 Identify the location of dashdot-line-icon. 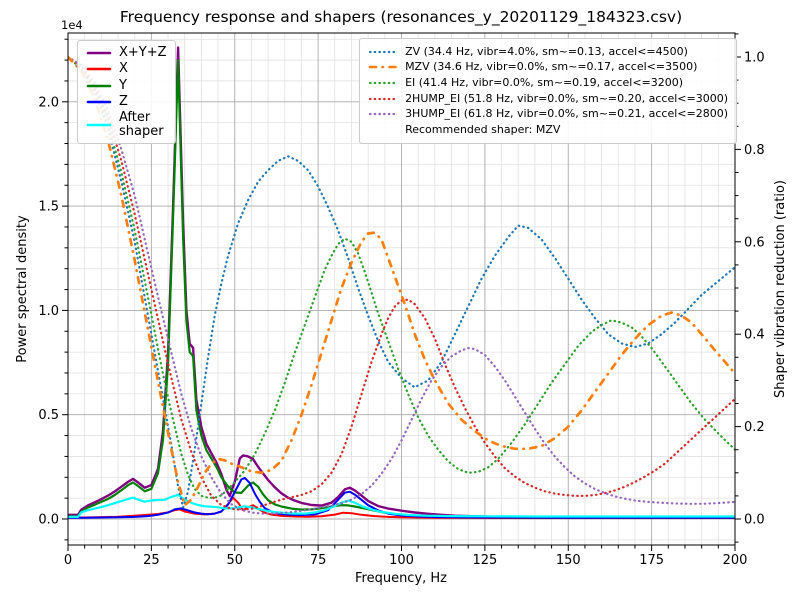
(383, 67).